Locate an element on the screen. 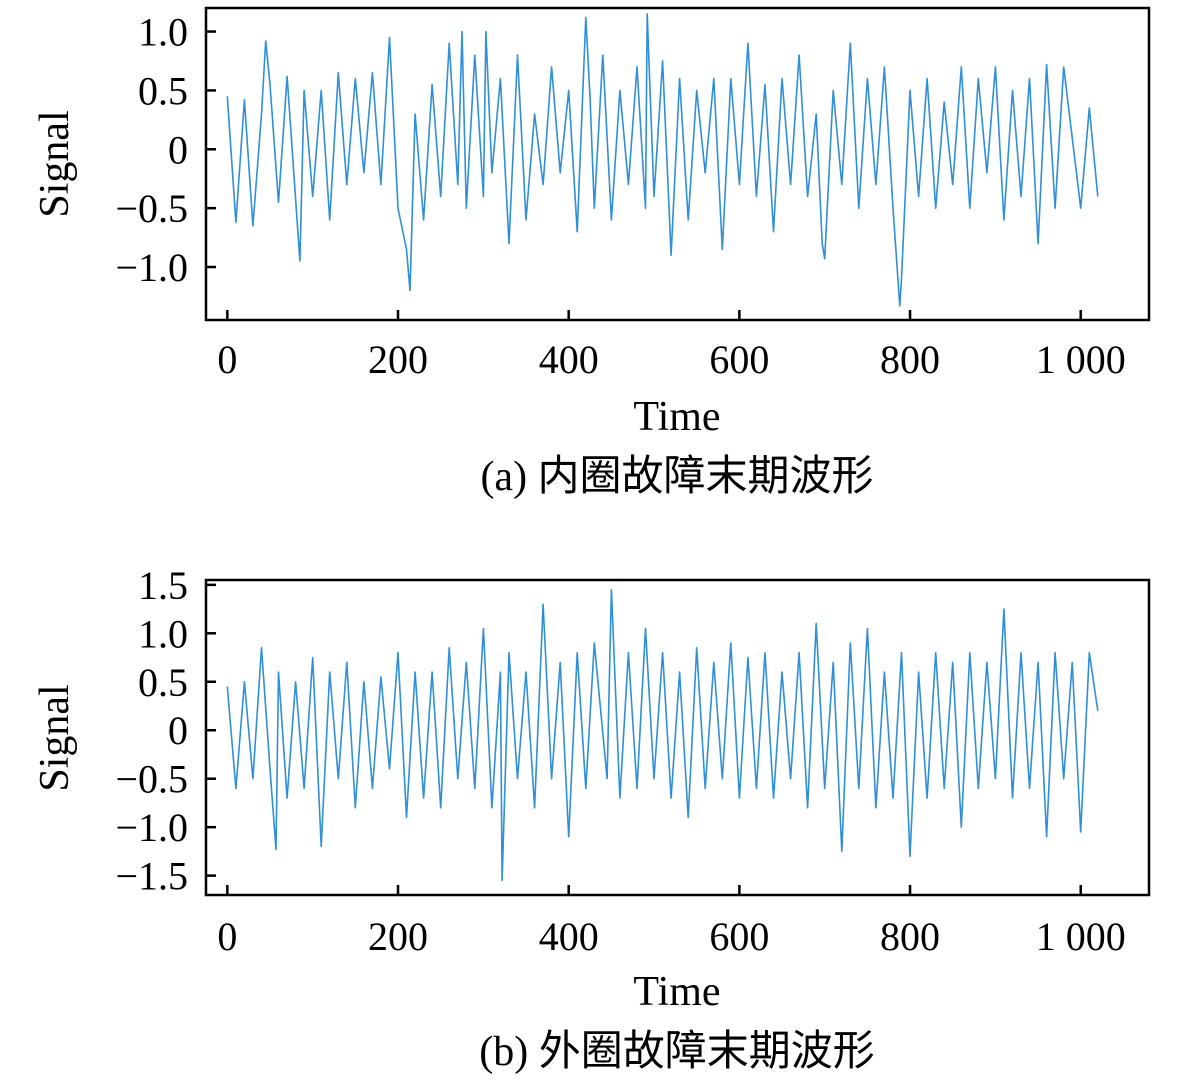 This screenshot has height=1085, width=1181. y-axis-ticks: 1.0 0.5 0 −0.5 −1.0 is located at coordinates (165, 150).